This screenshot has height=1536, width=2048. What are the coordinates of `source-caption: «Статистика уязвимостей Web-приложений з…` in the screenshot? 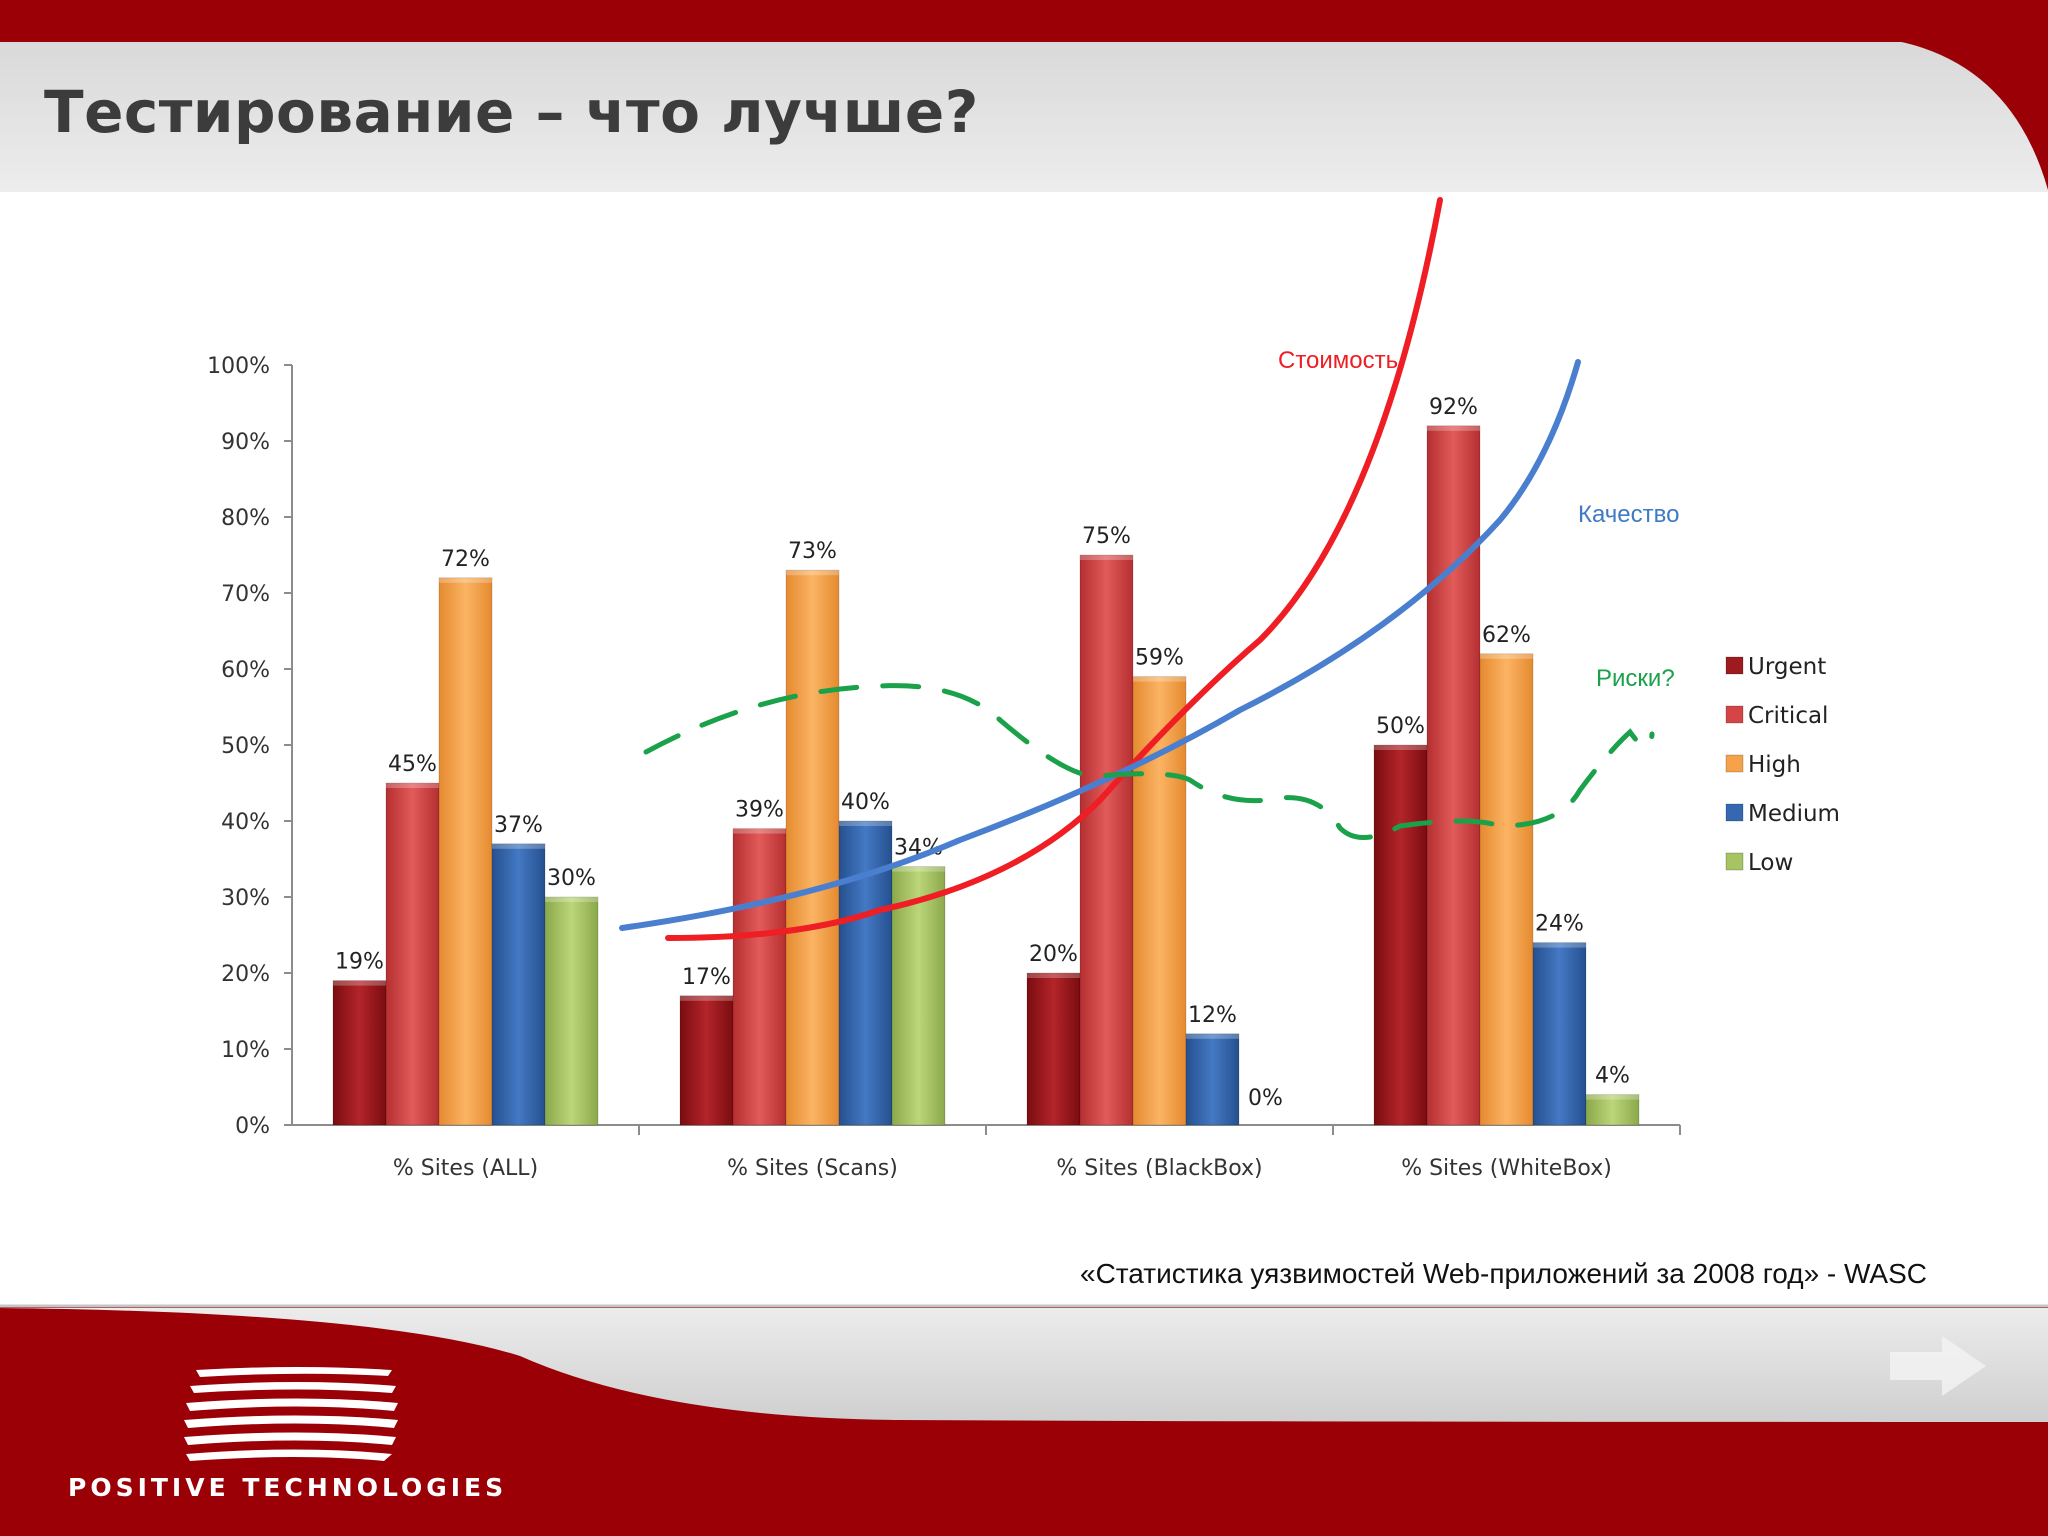 It's located at (1503, 1273).